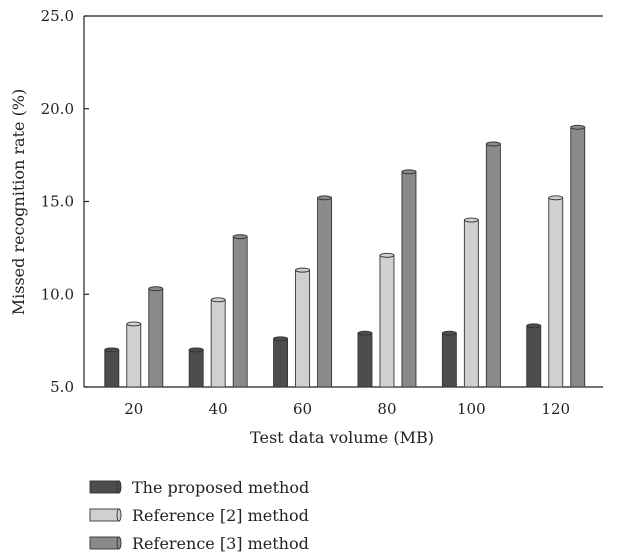 The image size is (617, 556). Describe the element at coordinates (220, 543) in the screenshot. I see `legend-label: Reference [3] method` at that location.